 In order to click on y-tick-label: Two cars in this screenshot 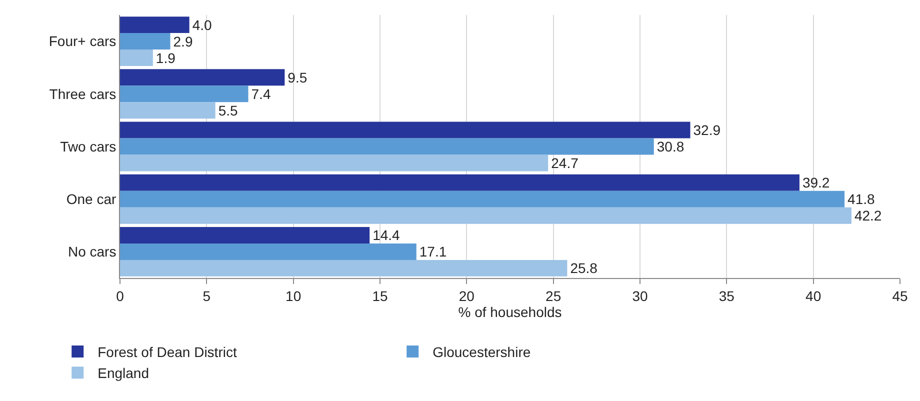, I will do `click(88, 146)`.